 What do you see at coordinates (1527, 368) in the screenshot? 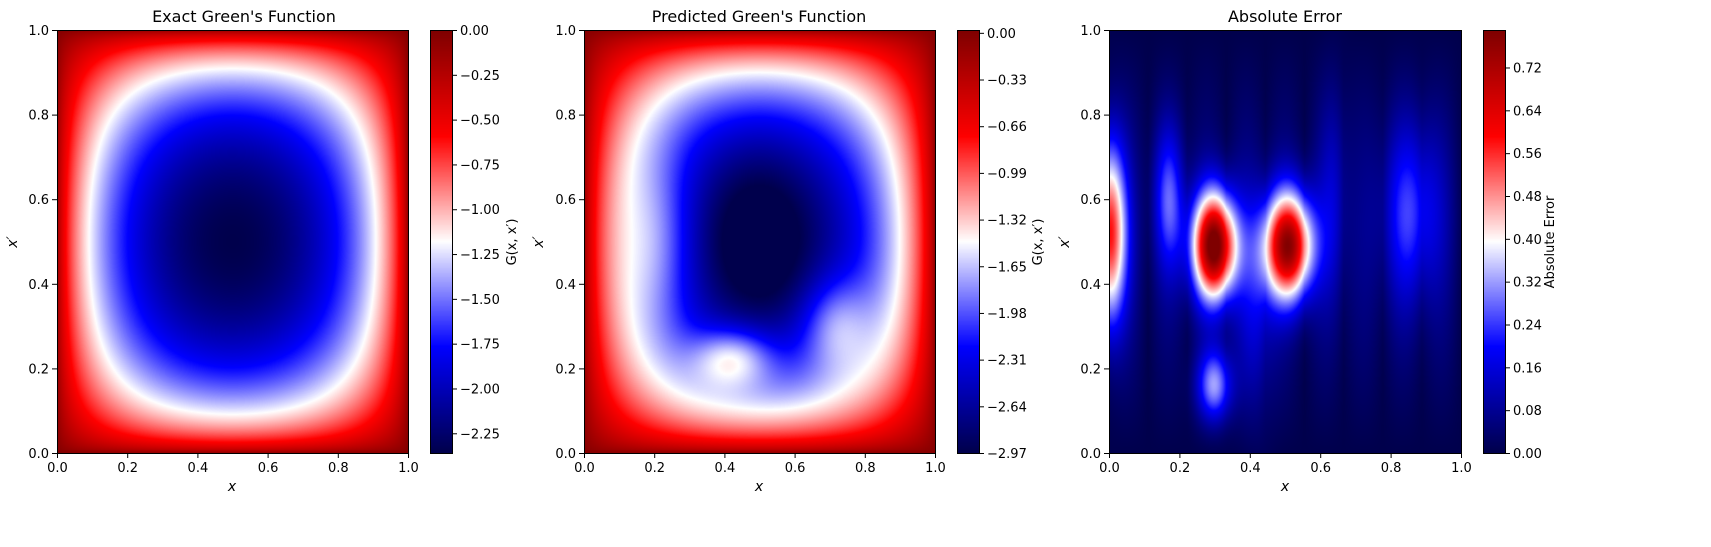
I see `colorbar-tick-label: 0.16` at bounding box center [1527, 368].